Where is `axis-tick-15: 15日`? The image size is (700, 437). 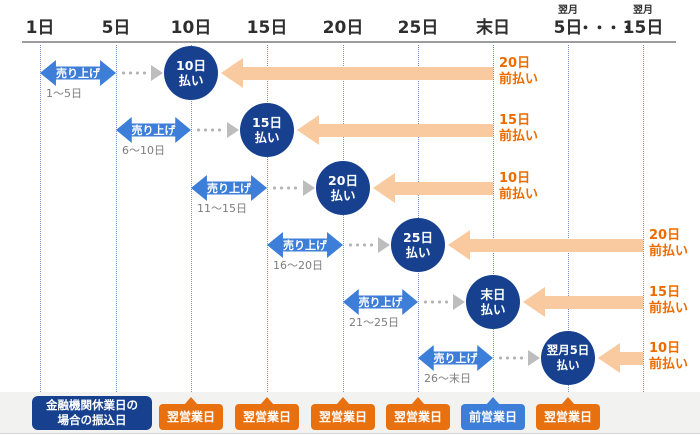 axis-tick-15: 15日 is located at coordinates (267, 21).